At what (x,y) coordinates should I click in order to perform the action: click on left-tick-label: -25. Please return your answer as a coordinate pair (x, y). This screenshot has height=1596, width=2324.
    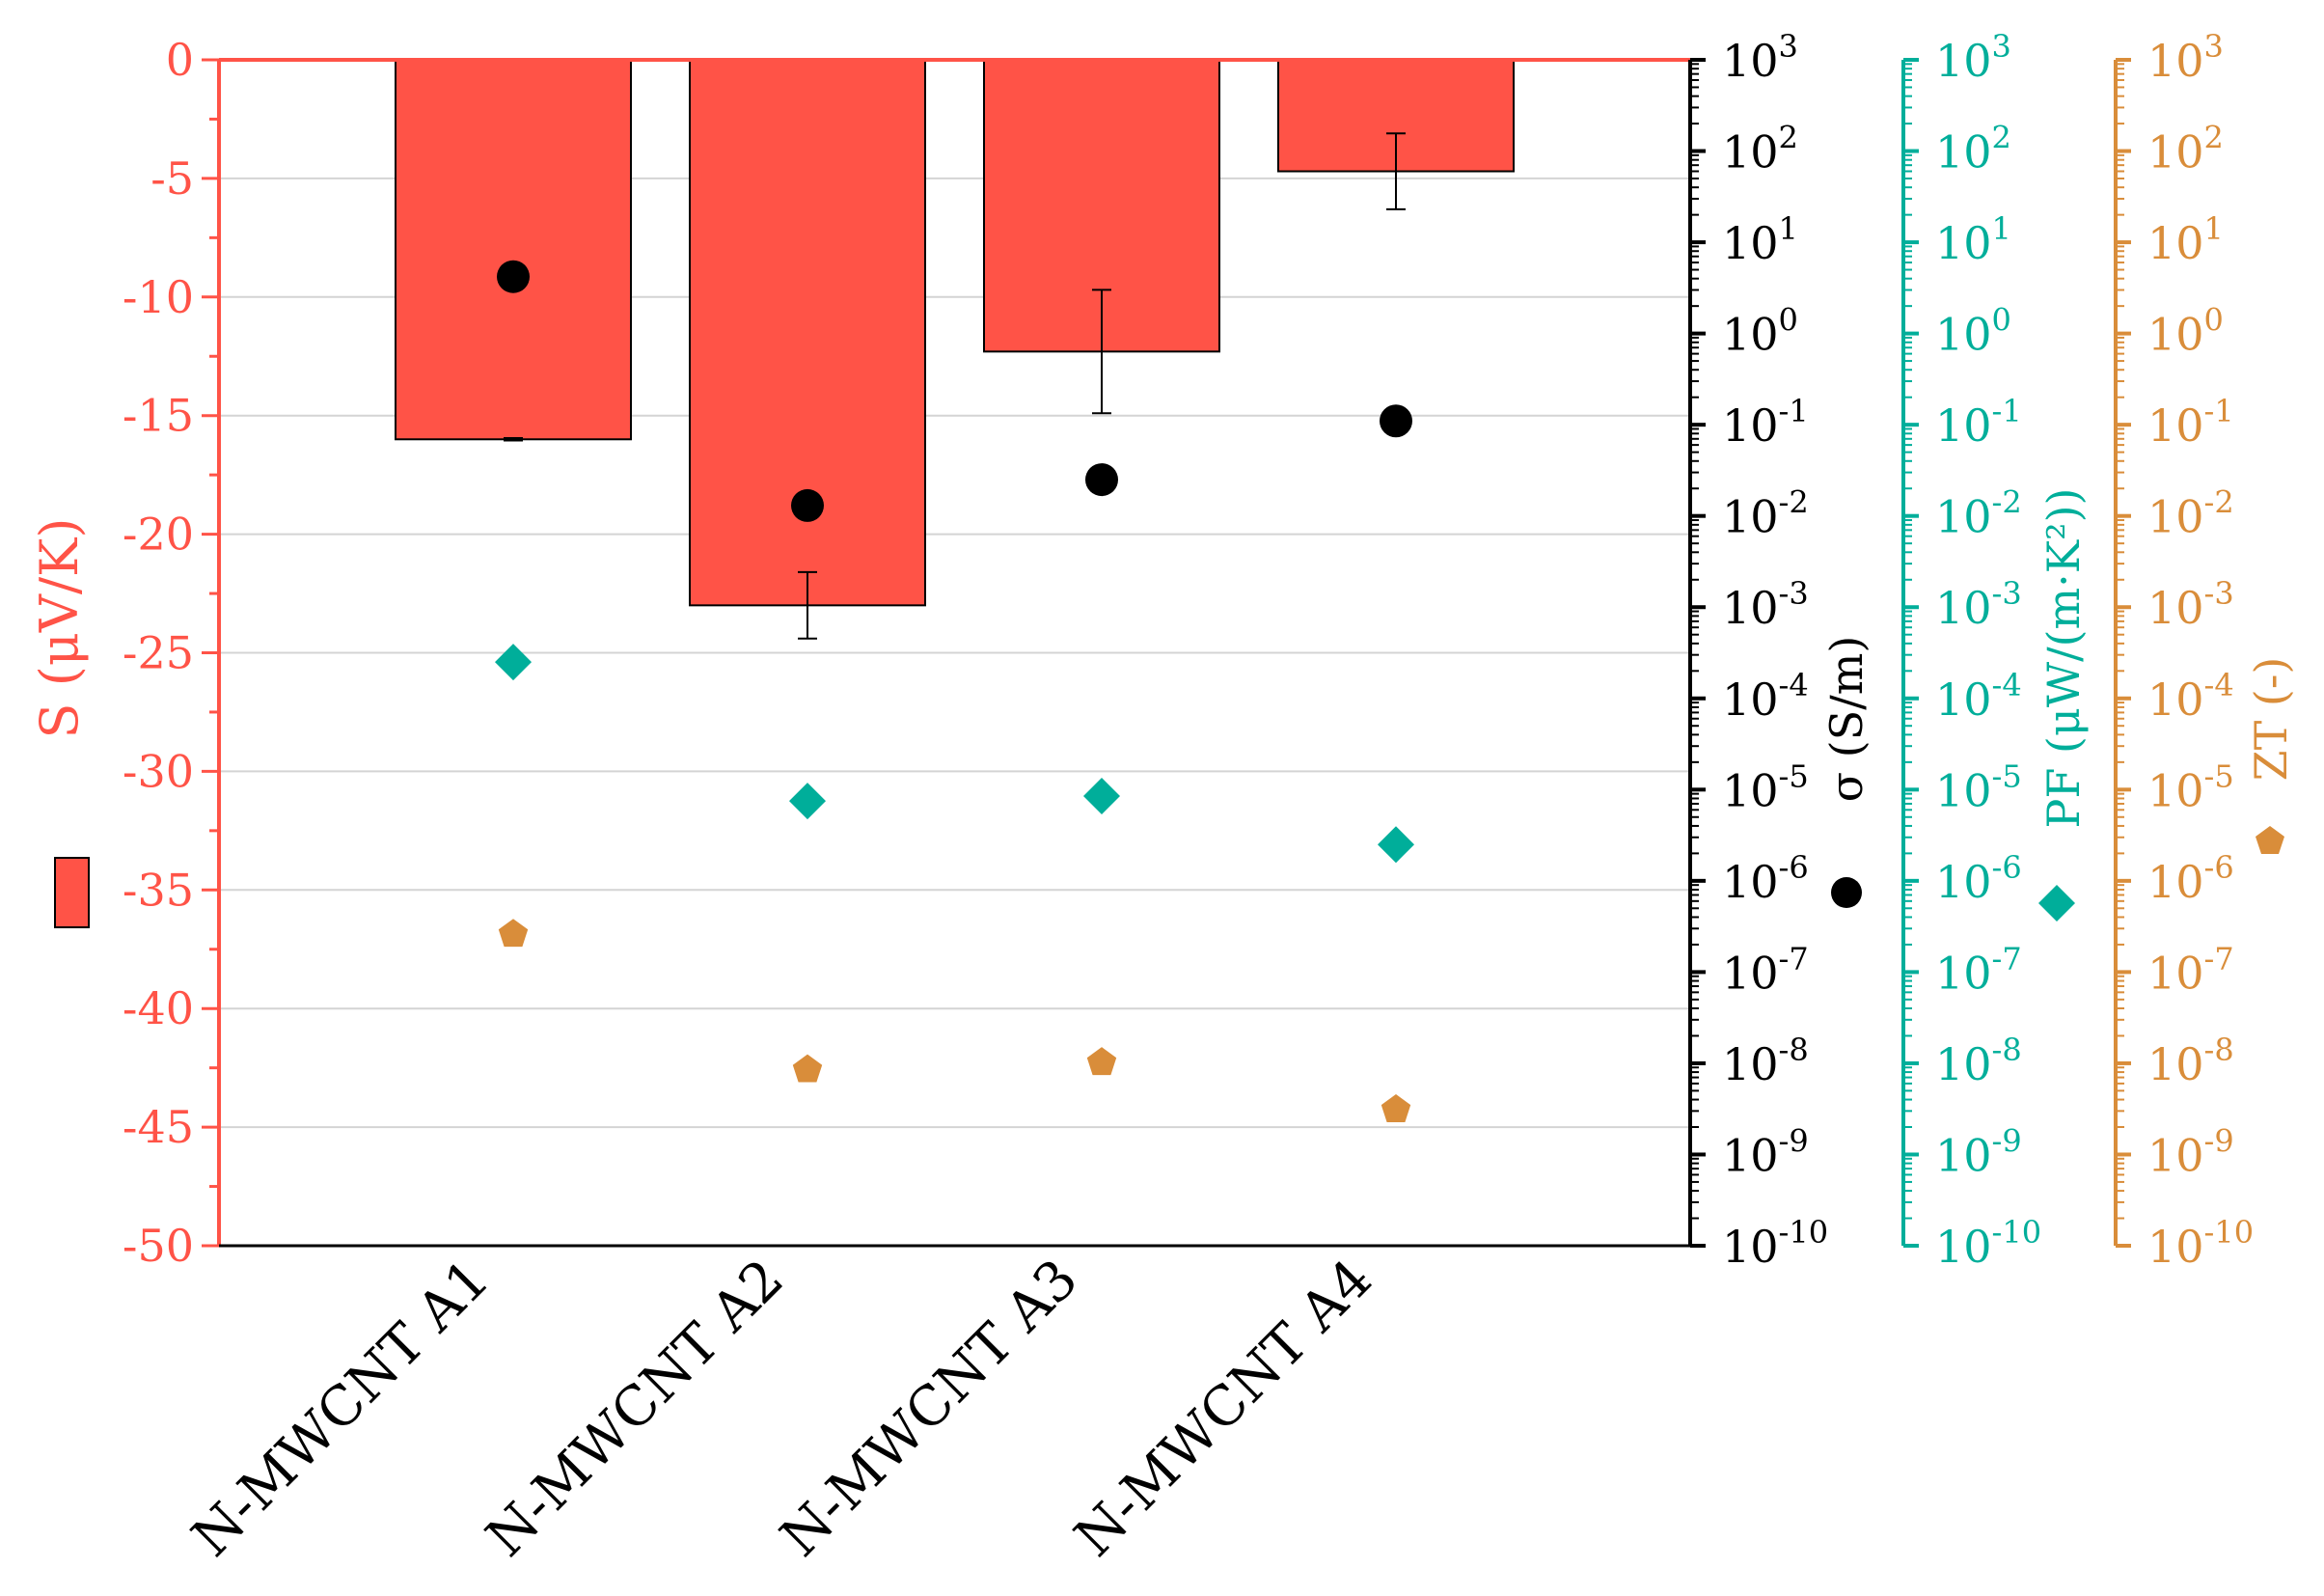
    Looking at the image, I should click on (158, 653).